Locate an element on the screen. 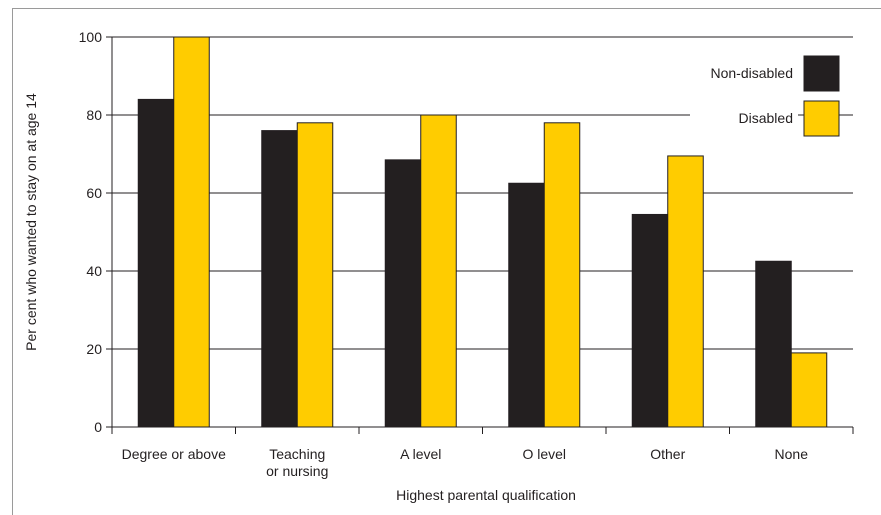 The width and height of the screenshot is (881, 515). x-tick-label: None is located at coordinates (792, 454).